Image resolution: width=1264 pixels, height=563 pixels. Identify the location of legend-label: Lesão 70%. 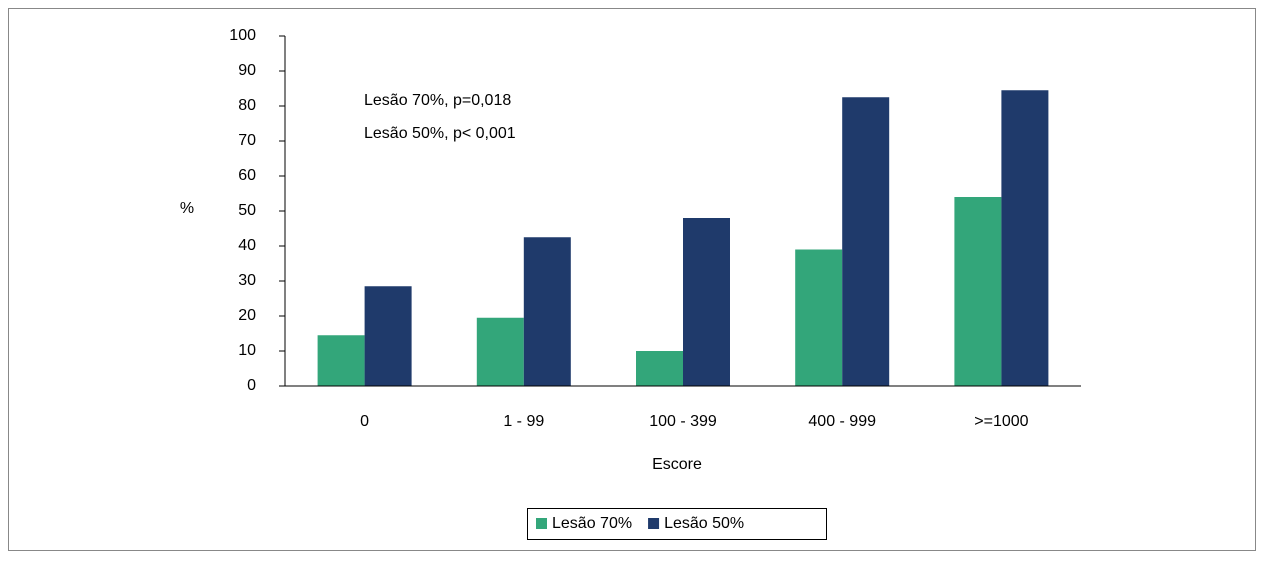
(592, 523).